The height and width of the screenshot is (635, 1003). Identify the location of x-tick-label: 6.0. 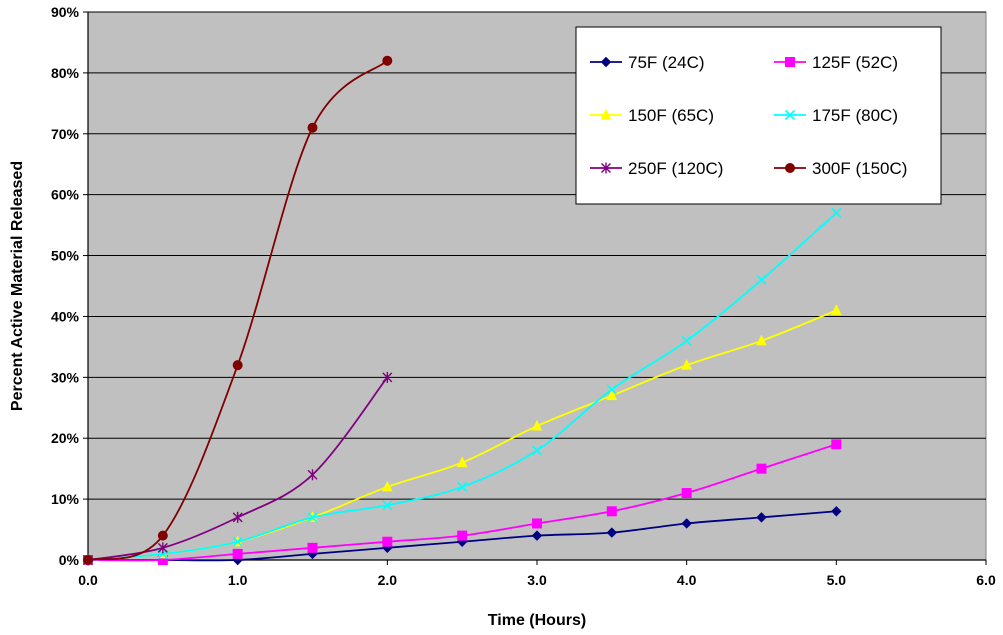
(986, 580).